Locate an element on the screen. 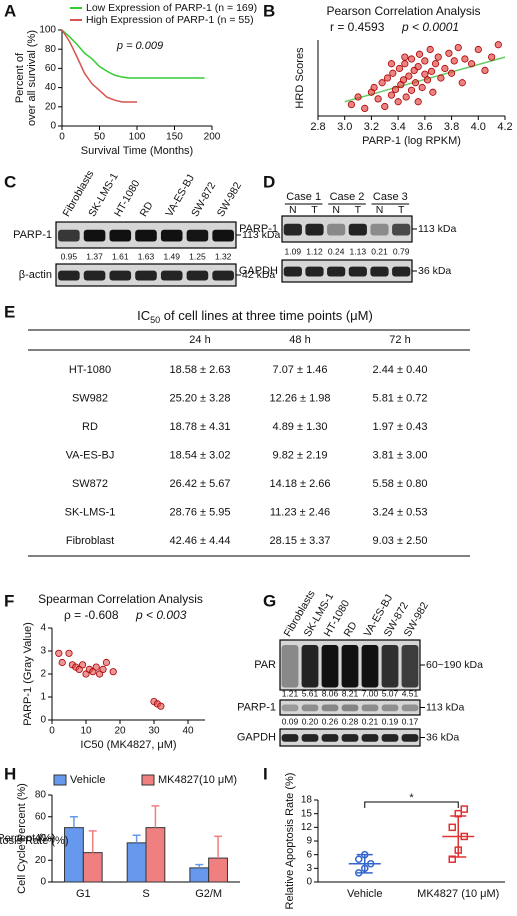 The height and width of the screenshot is (916, 517). y-tick-label: 40 is located at coordinates (51, 87).